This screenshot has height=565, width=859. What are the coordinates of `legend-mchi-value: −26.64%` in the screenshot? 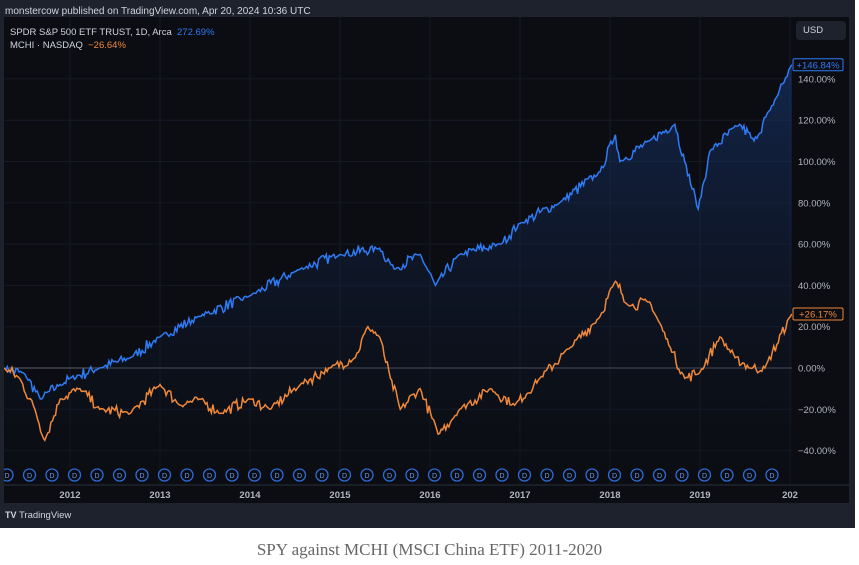 It's located at (107, 45).